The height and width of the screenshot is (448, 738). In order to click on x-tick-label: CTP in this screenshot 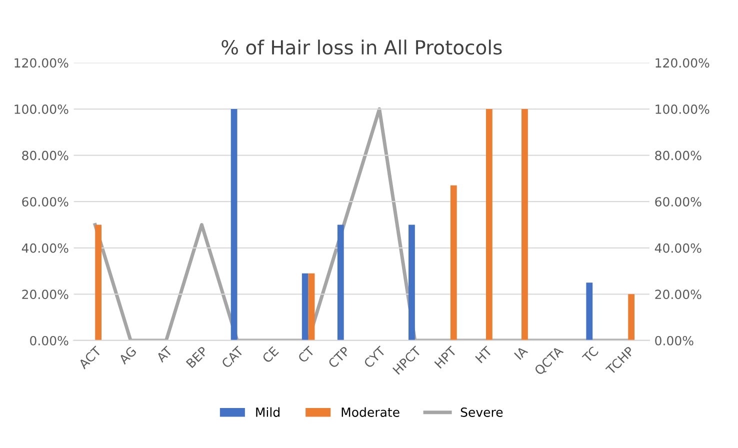, I will do `click(339, 357)`.